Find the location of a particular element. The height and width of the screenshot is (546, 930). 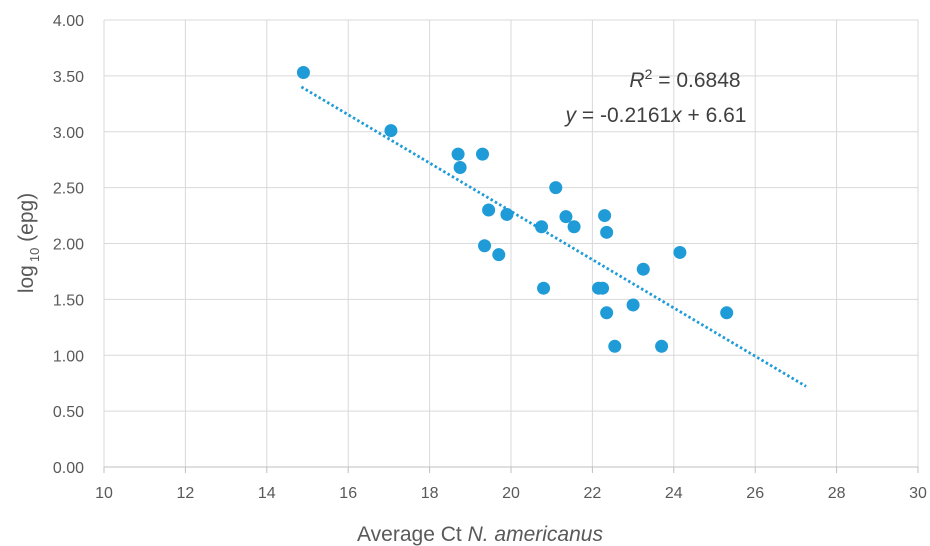

x-tick-label: 14 is located at coordinates (267, 493).